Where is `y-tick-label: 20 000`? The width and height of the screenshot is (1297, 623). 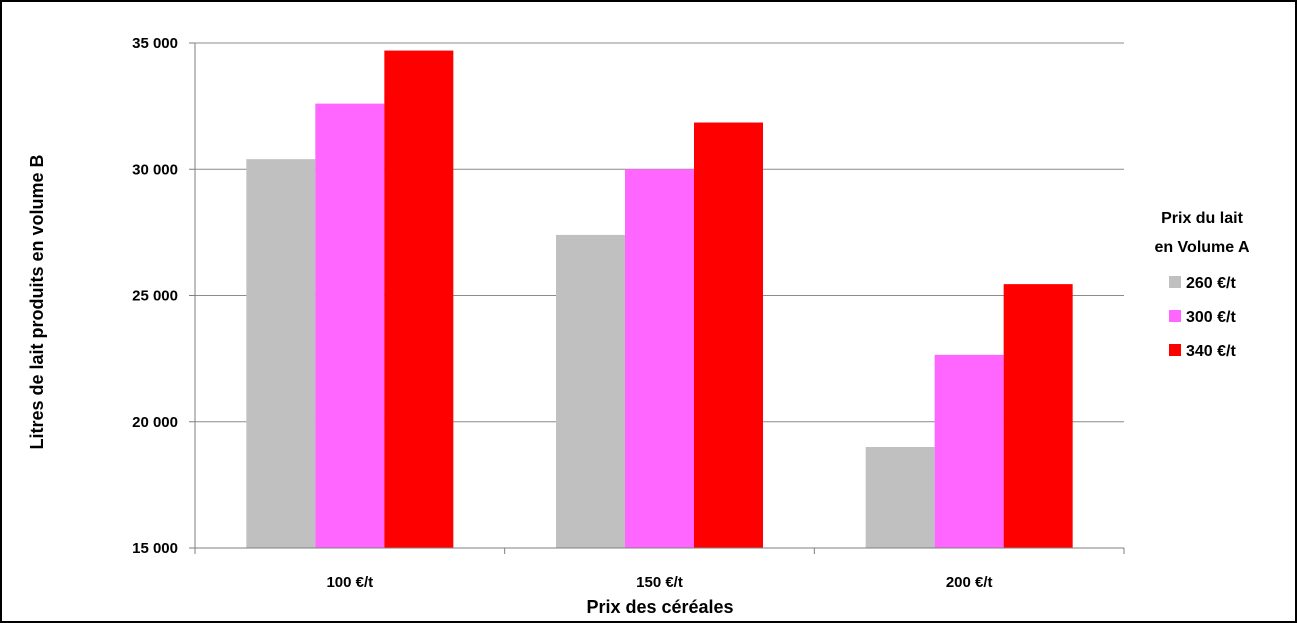 y-tick-label: 20 000 is located at coordinates (155, 422).